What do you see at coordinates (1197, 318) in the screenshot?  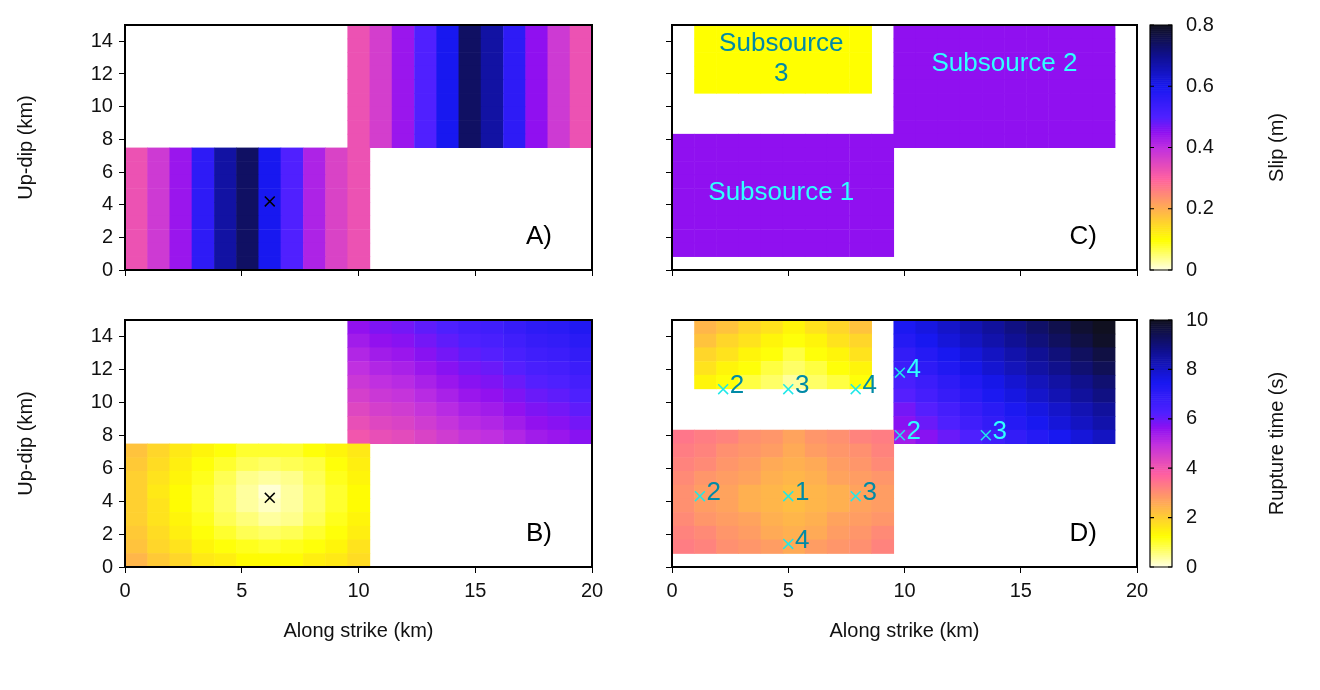 I see `color-bar-label: 10` at bounding box center [1197, 318].